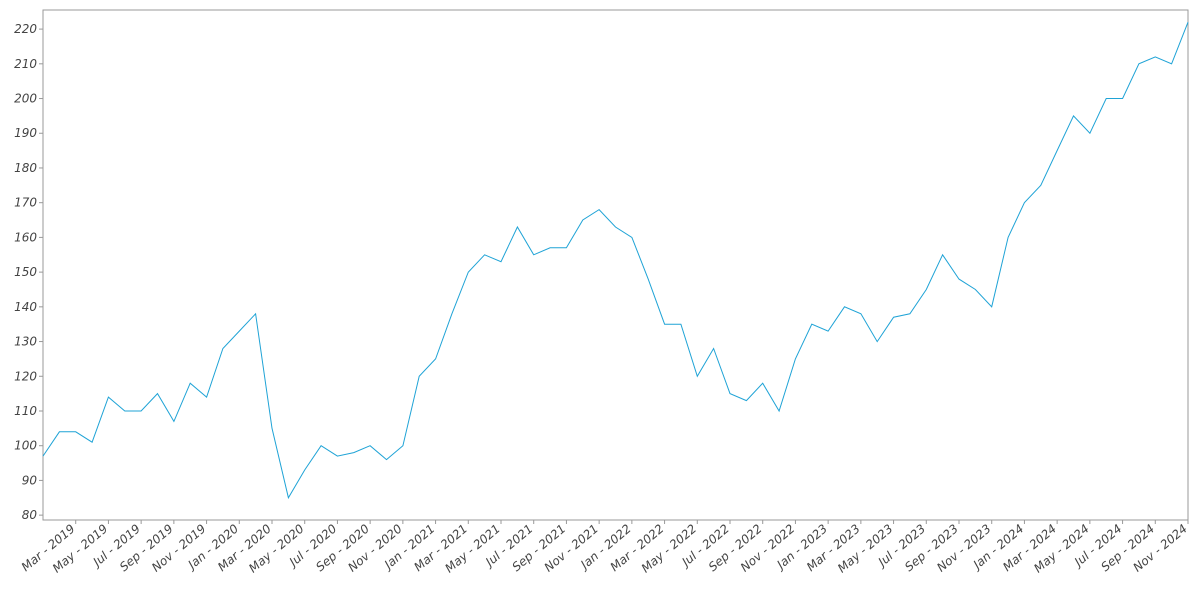 This screenshot has height=600, width=1200. What do you see at coordinates (25, 99) in the screenshot?
I see `y-tick-label: 200` at bounding box center [25, 99].